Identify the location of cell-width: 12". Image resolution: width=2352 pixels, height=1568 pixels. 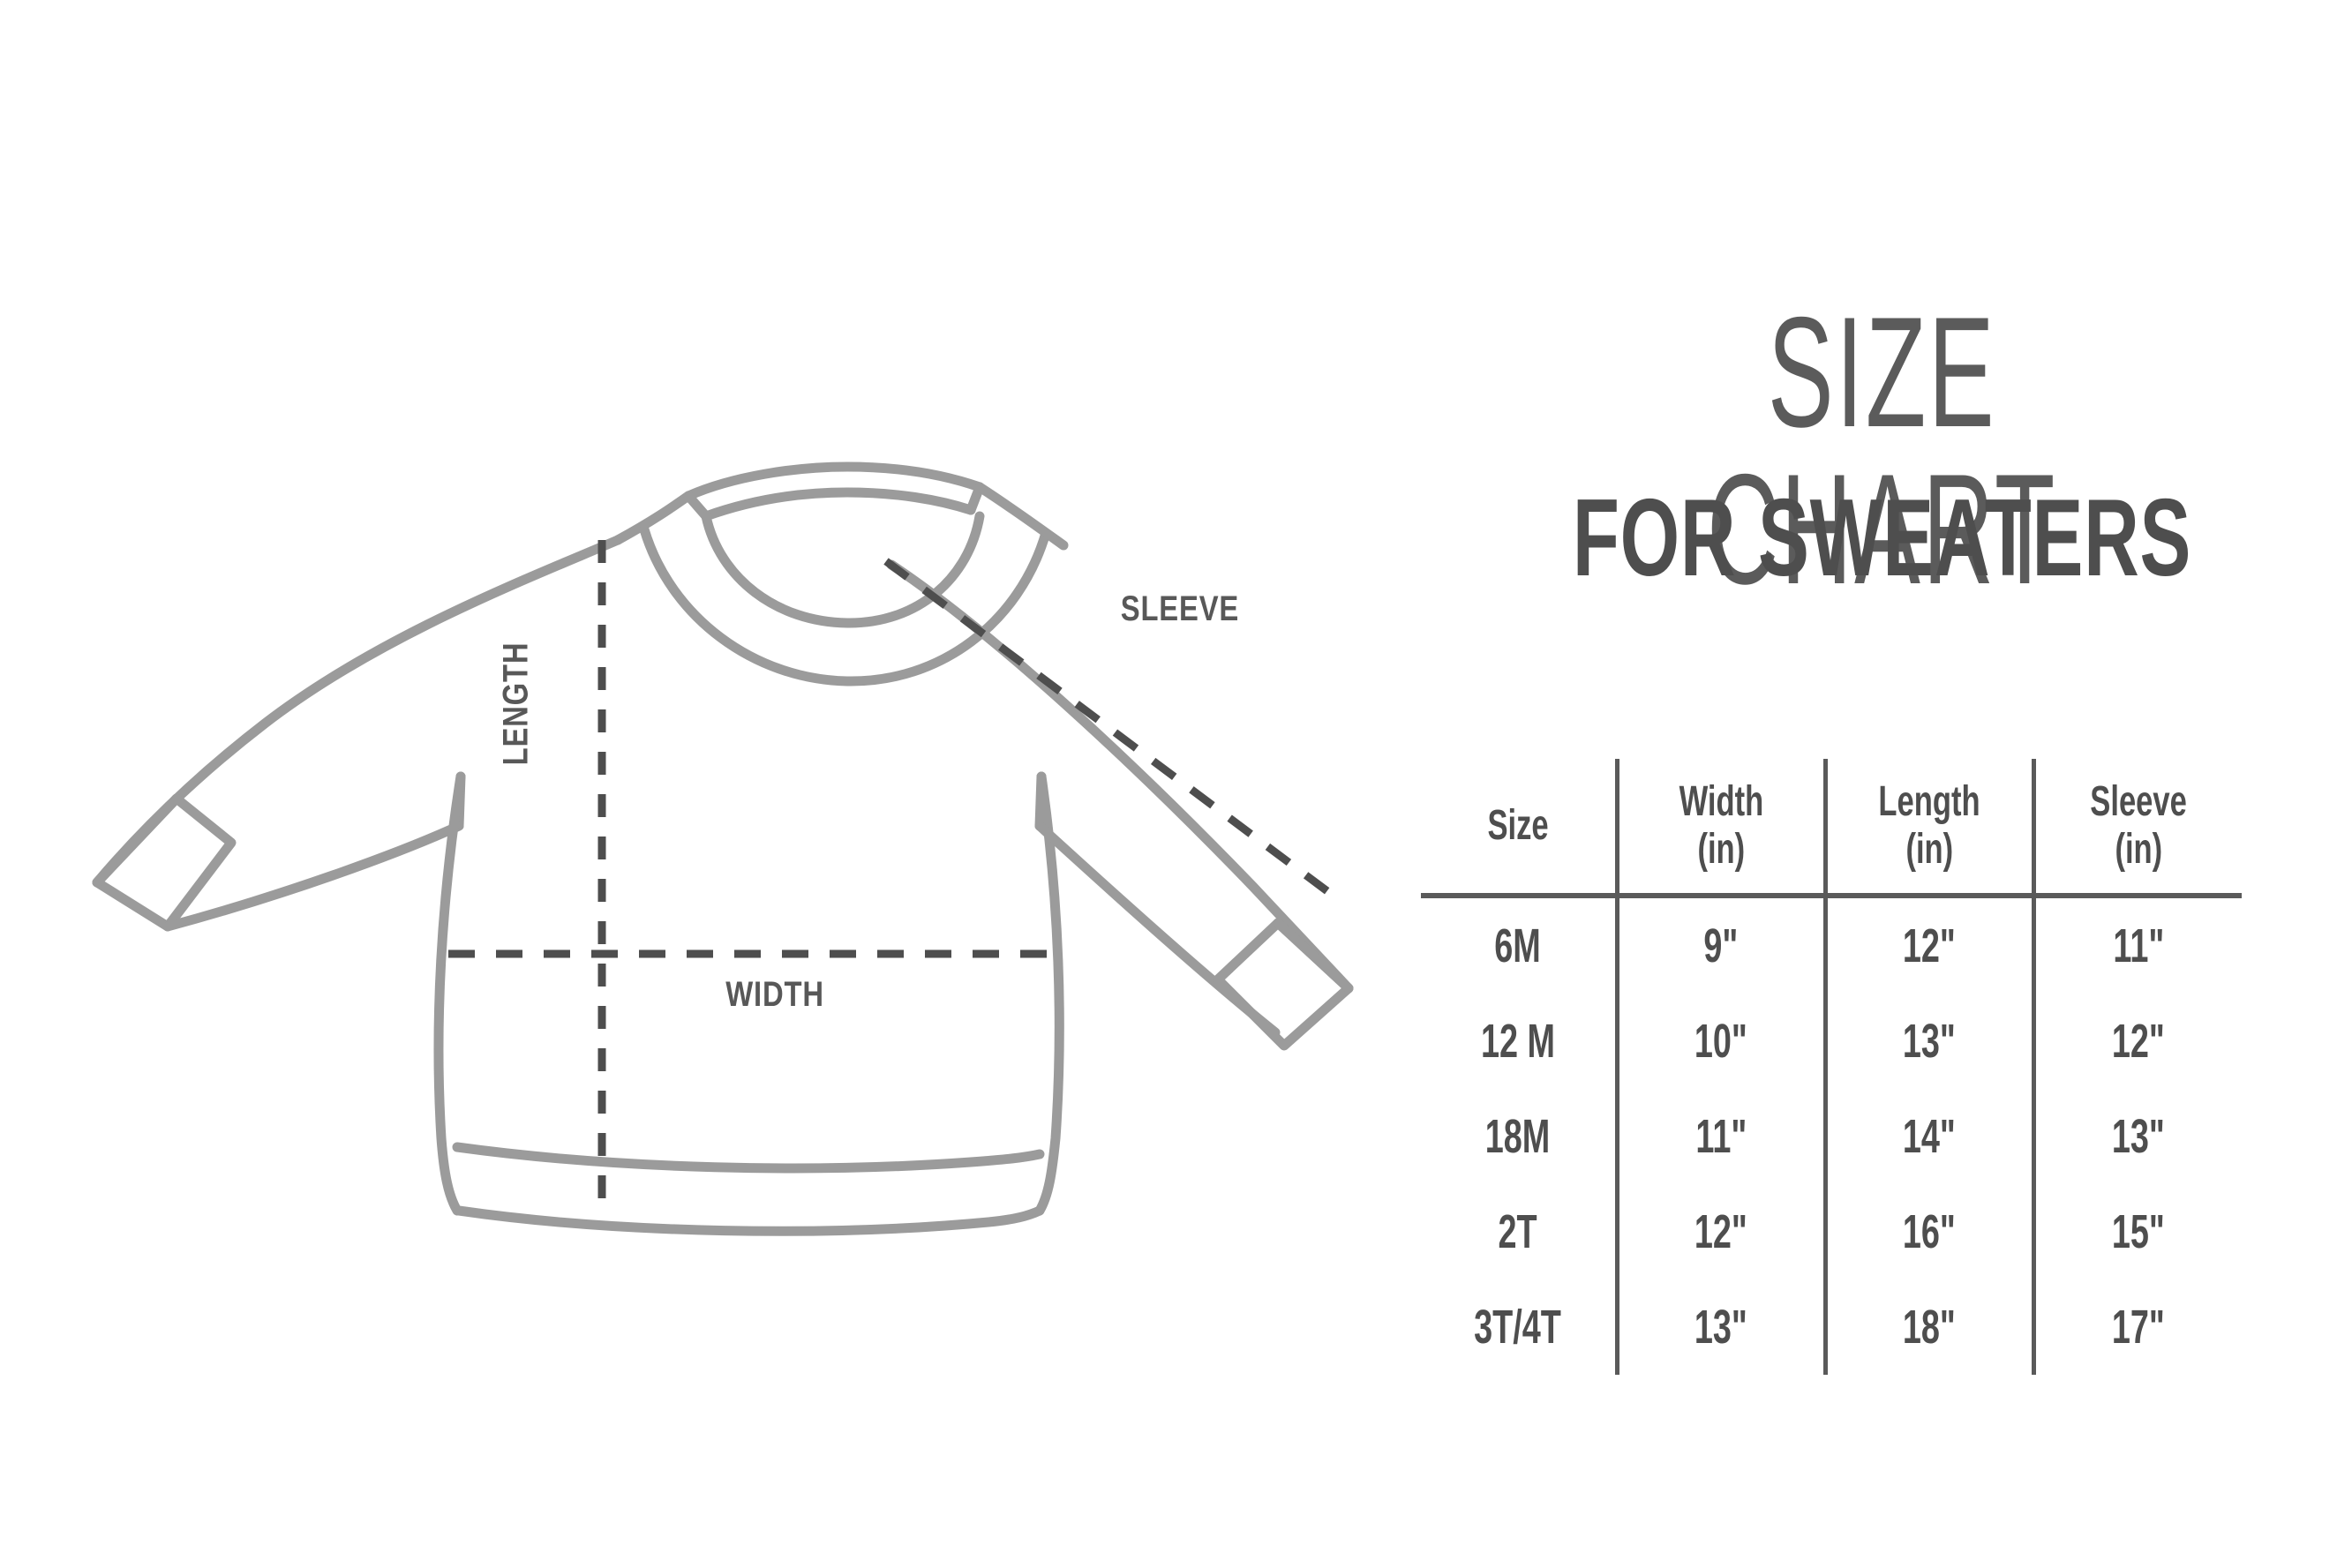
(1719, 1231).